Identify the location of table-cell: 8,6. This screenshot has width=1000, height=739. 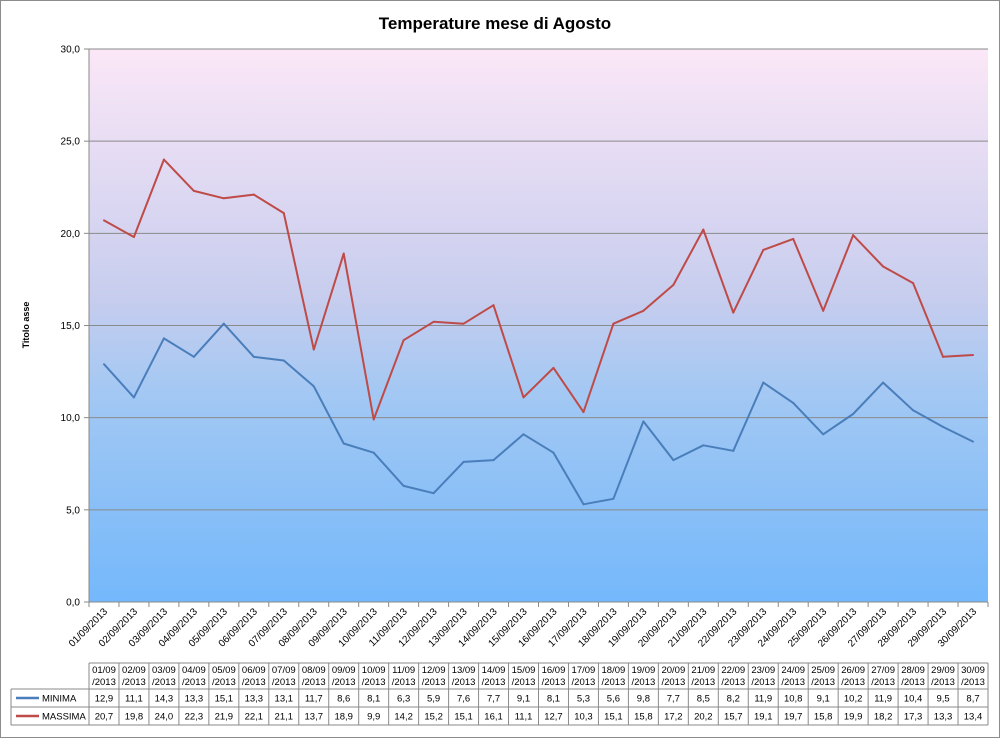
(343, 699).